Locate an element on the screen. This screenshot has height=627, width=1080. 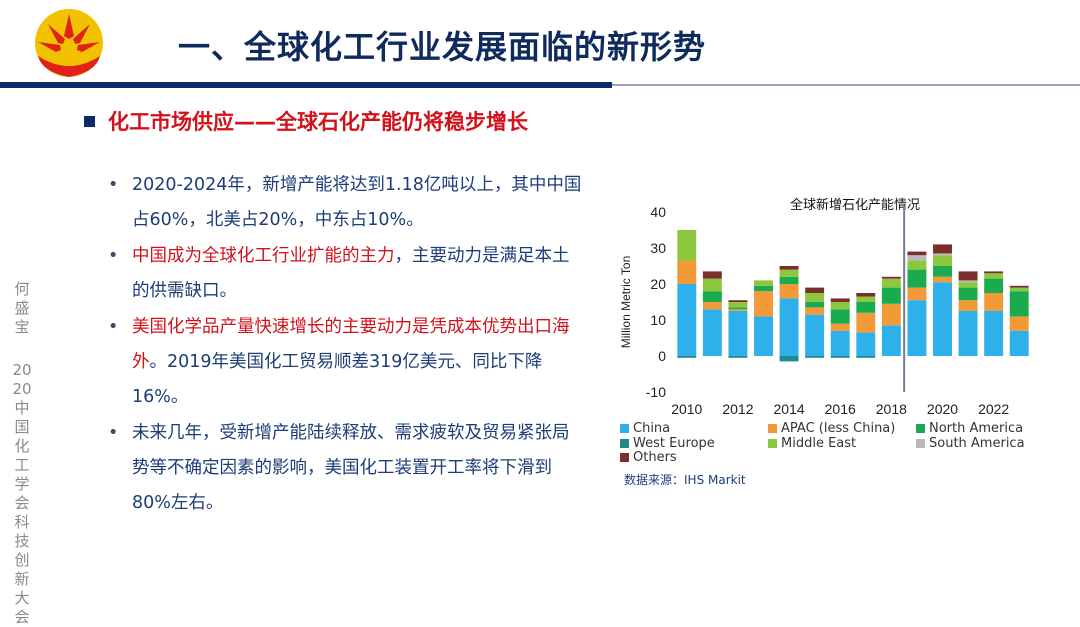
legend-label: APAC (less China) is located at coordinates (838, 428).